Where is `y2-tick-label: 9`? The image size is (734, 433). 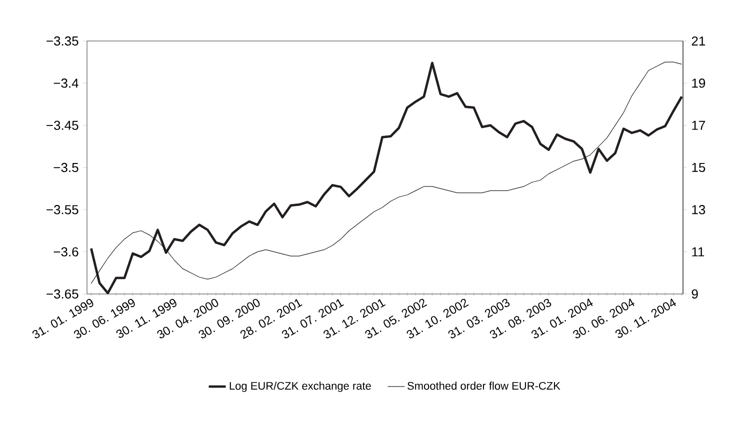
y2-tick-label: 9 is located at coordinates (695, 294).